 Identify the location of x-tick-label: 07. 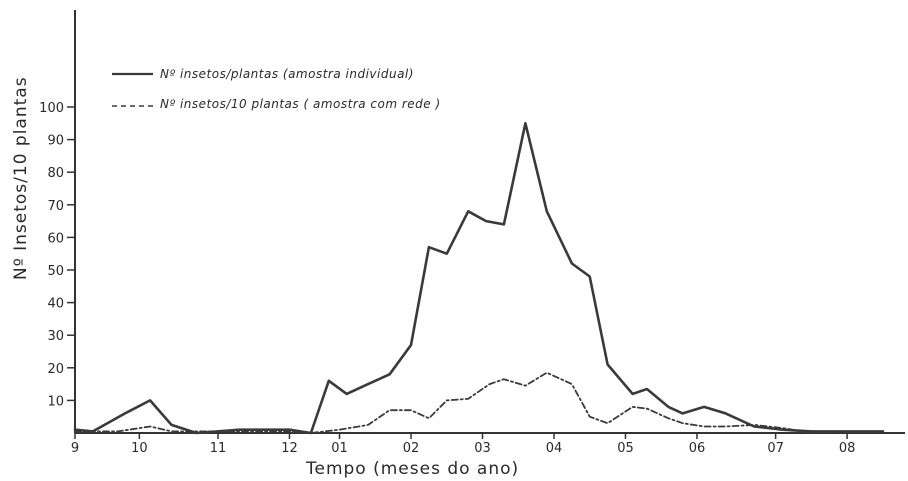
(775, 448).